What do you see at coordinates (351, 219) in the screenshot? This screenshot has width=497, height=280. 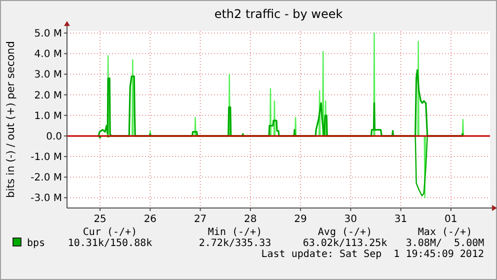 I see `x-tick-label: 30` at bounding box center [351, 219].